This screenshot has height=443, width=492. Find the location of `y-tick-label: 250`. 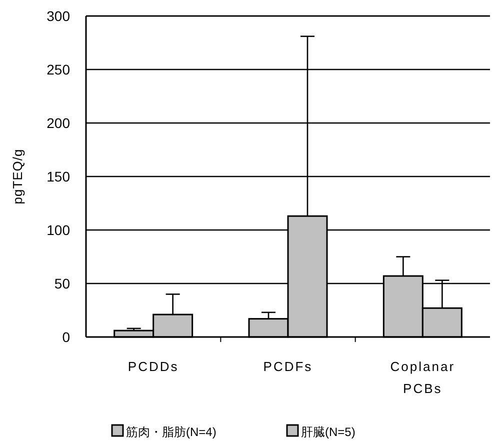

y-tick-label: 250 is located at coordinates (58, 70).